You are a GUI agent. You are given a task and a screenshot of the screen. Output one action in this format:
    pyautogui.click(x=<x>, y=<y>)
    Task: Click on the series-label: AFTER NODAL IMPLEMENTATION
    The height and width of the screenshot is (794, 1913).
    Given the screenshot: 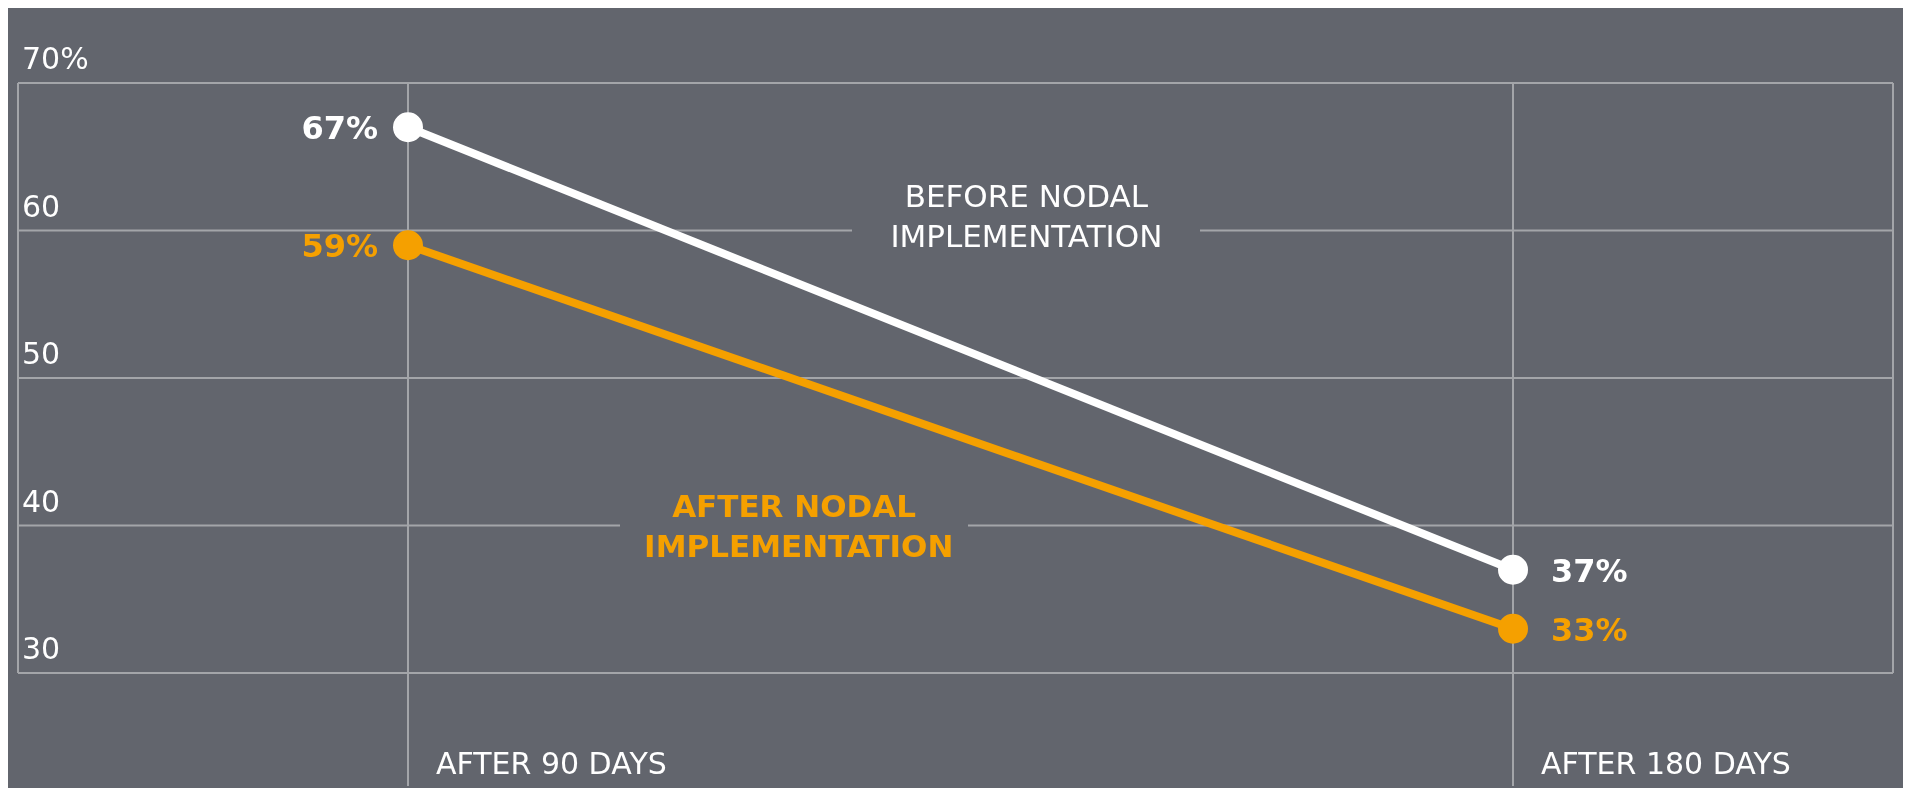 What is the action you would take?
    pyautogui.click(x=794, y=525)
    